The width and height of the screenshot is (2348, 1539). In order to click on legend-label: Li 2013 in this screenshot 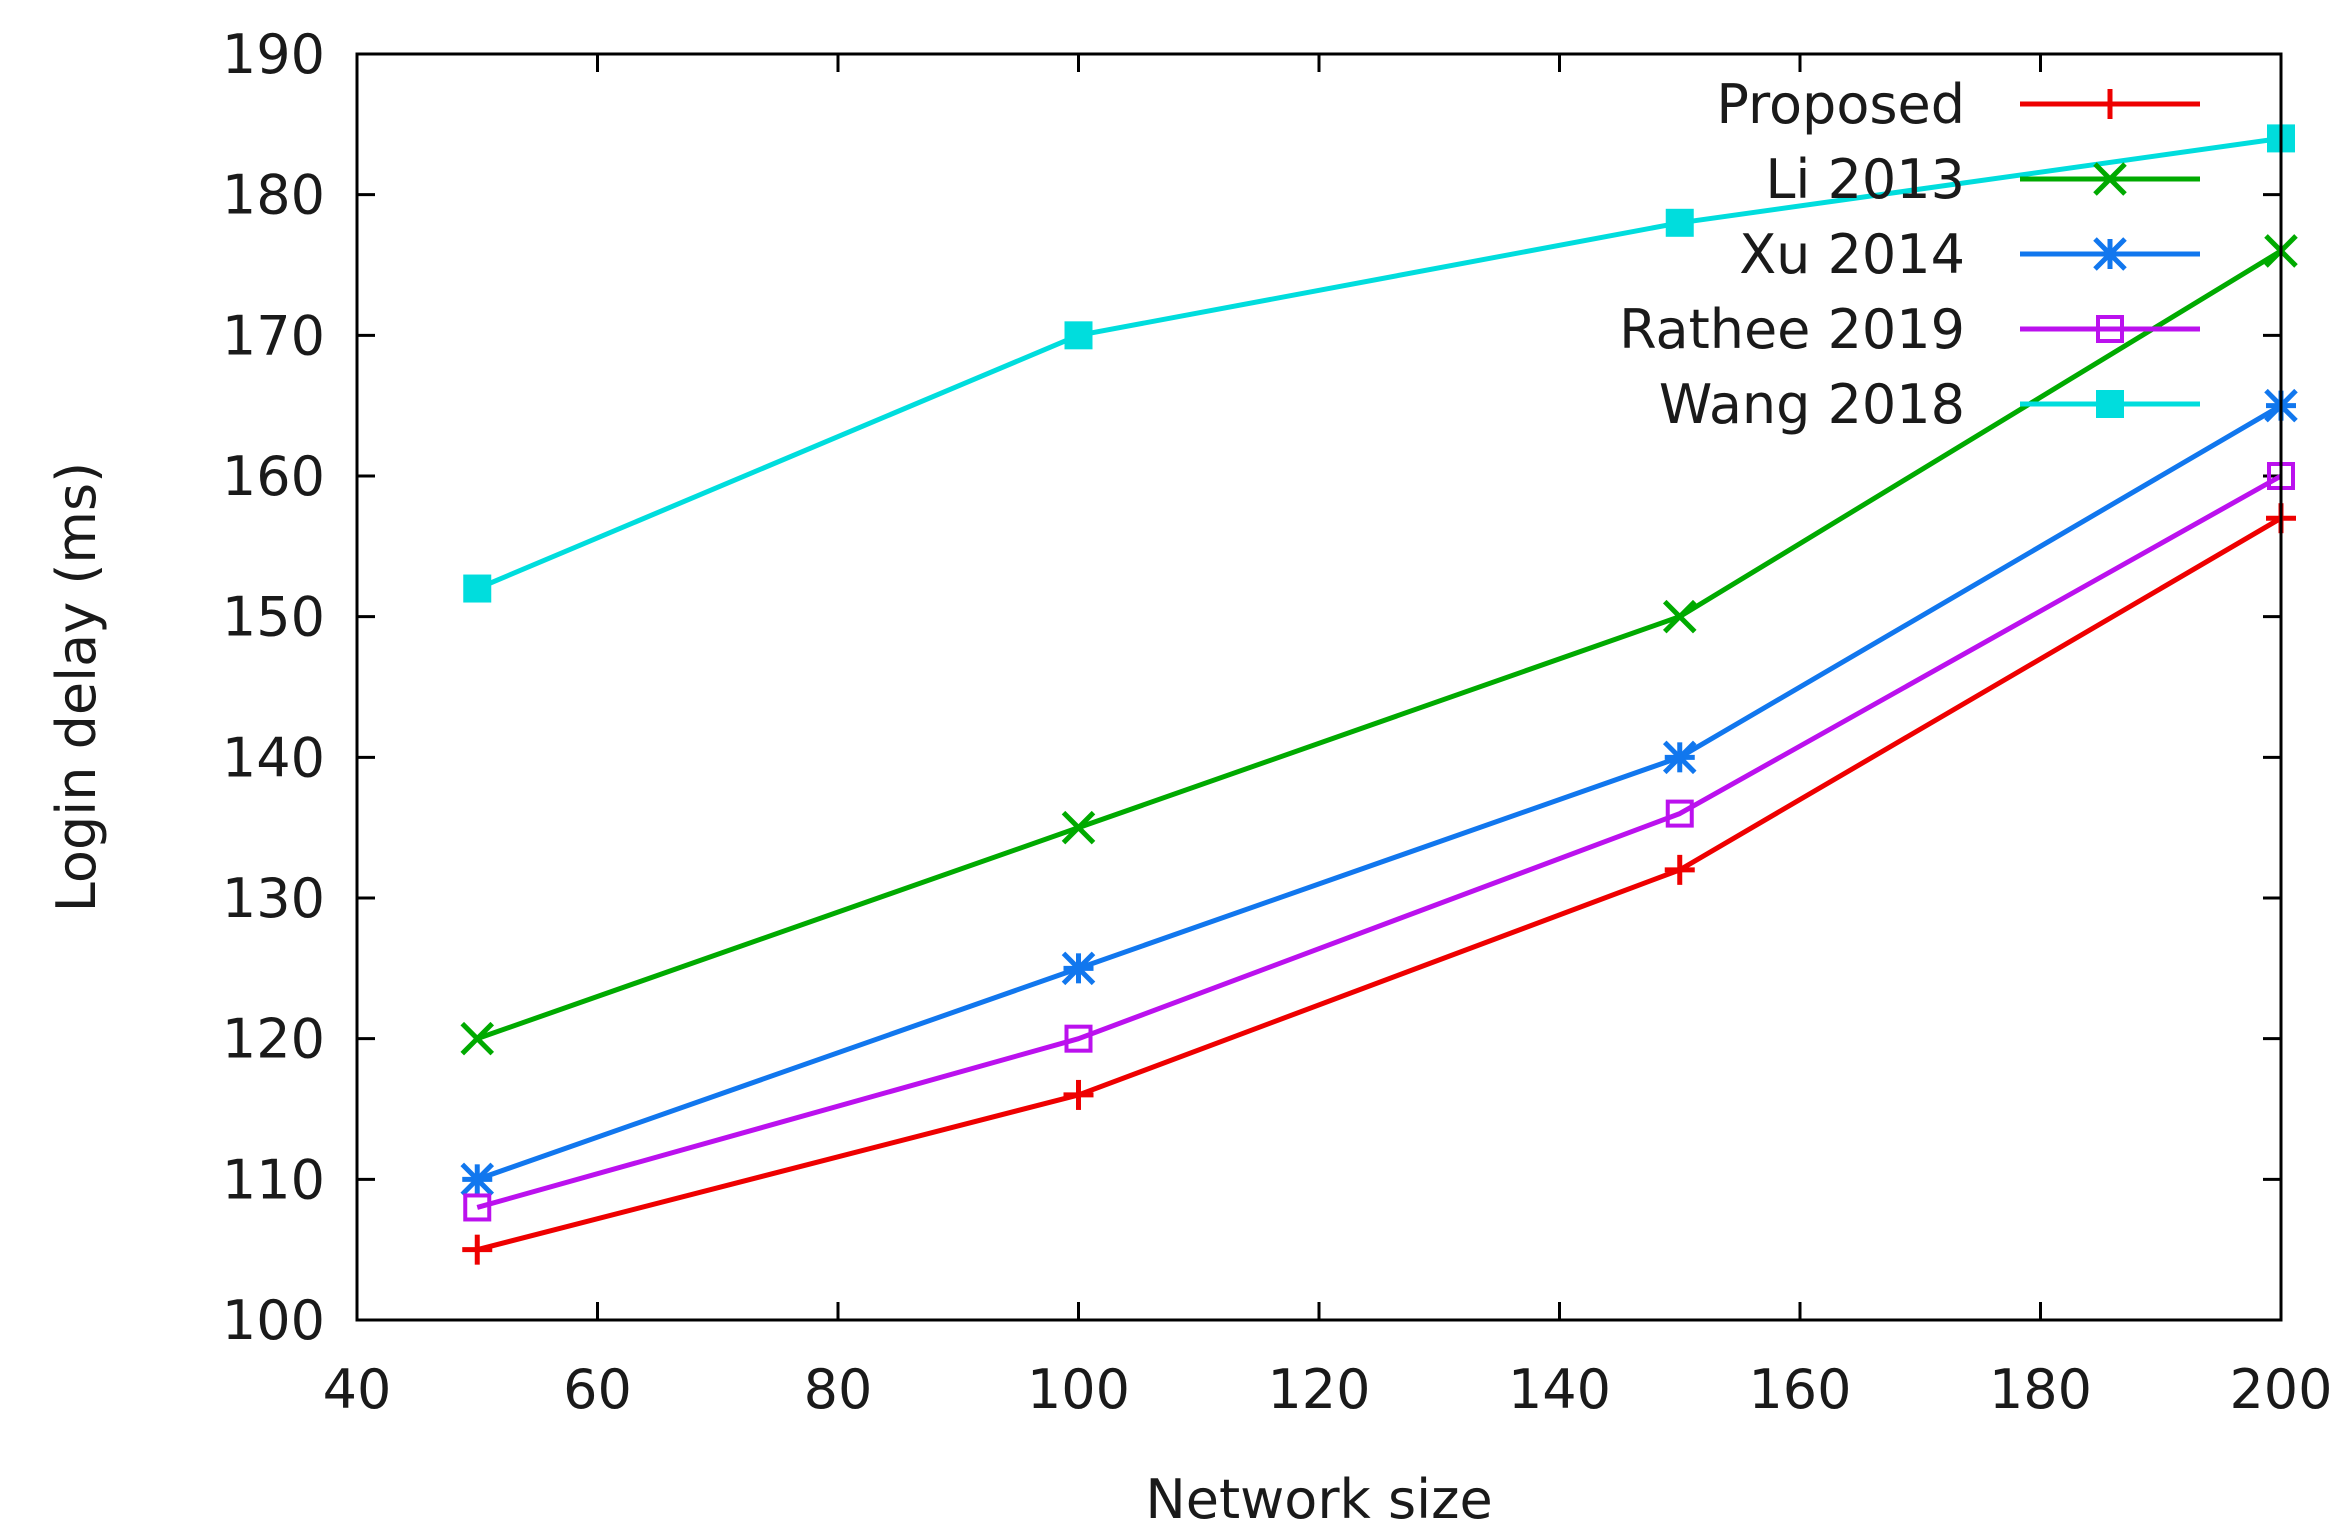, I will do `click(1865, 179)`.